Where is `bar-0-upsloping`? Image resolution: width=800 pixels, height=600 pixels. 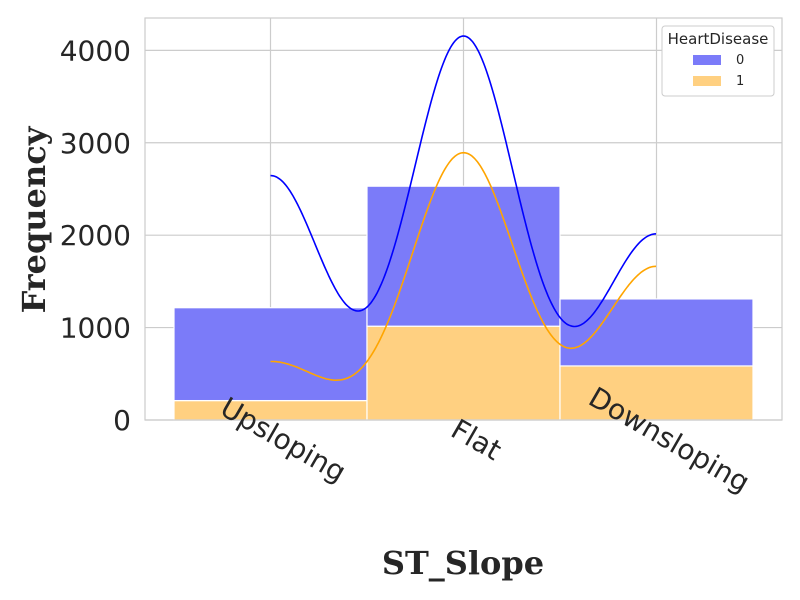
bar-0-upsloping is located at coordinates (270, 354).